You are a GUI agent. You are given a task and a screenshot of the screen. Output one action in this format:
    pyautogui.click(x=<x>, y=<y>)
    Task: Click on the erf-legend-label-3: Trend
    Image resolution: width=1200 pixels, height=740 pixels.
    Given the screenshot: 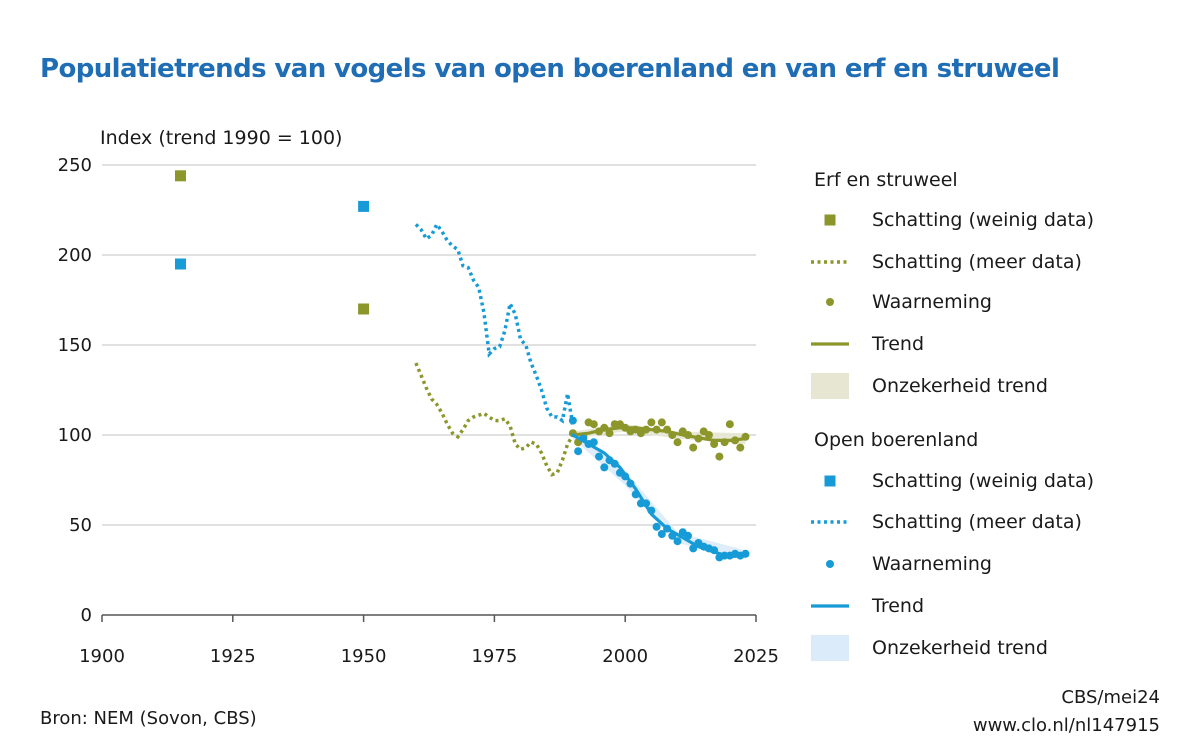 What is the action you would take?
    pyautogui.click(x=897, y=344)
    